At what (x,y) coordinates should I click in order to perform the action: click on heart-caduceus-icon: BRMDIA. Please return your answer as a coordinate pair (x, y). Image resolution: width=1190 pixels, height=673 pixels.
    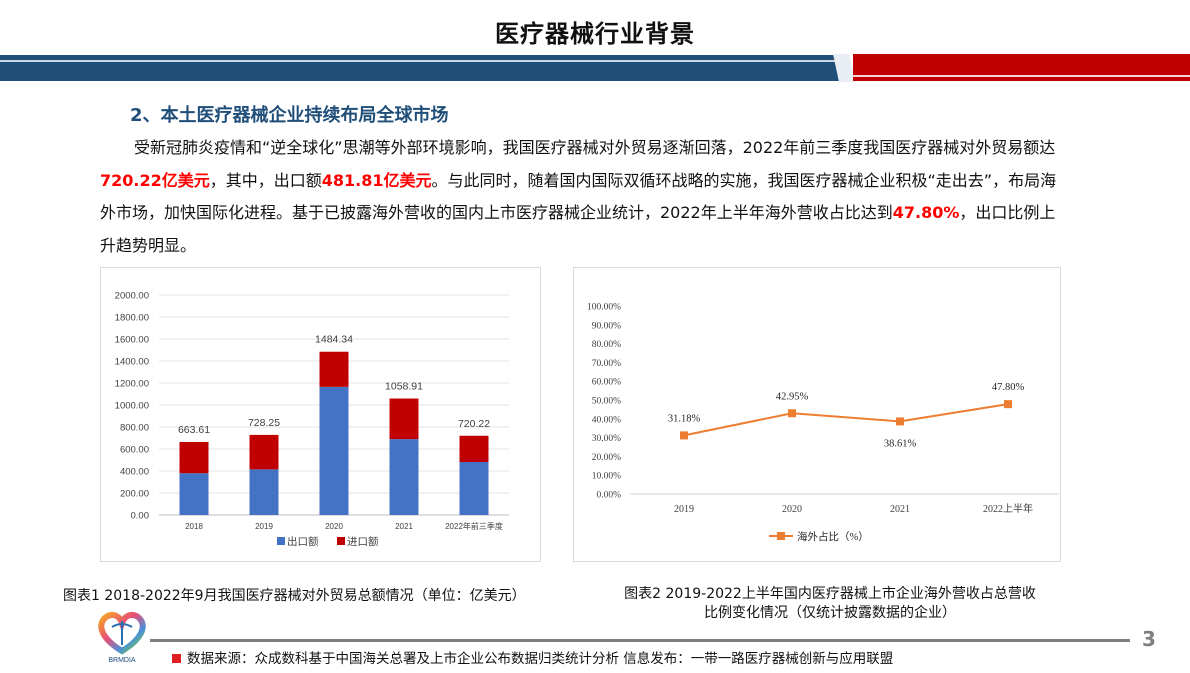
    Looking at the image, I should click on (122, 637).